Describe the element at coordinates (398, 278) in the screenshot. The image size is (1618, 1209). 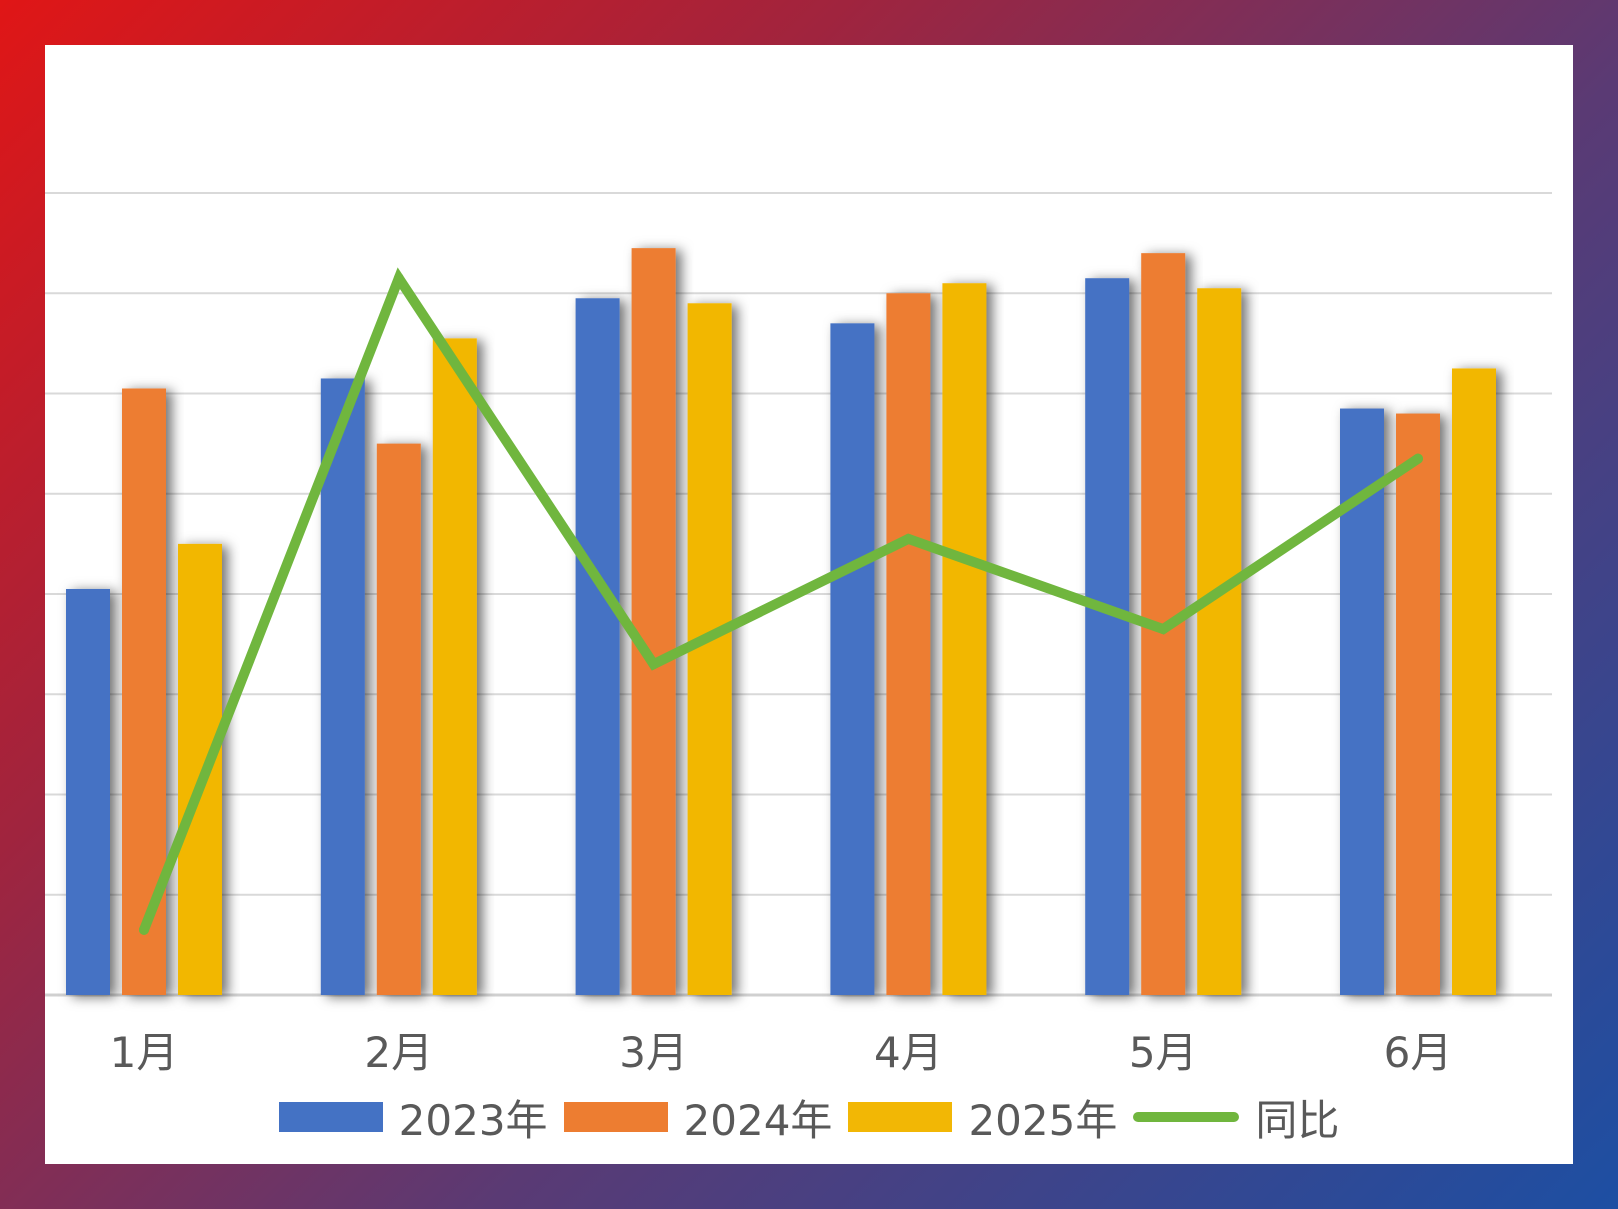
I see `line-point-2月` at that location.